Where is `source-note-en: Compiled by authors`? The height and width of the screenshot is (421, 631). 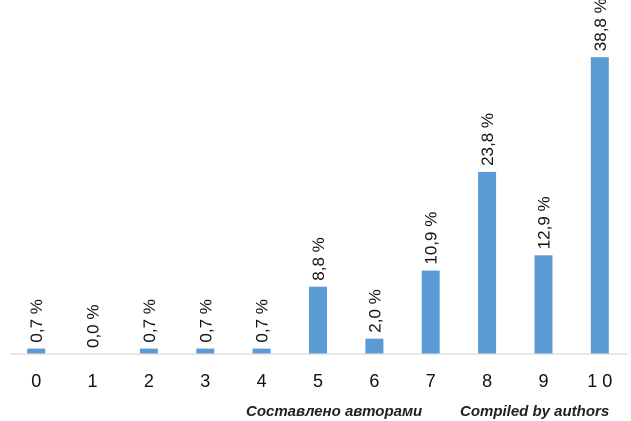
source-note-en: Compiled by authors is located at coordinates (535, 411).